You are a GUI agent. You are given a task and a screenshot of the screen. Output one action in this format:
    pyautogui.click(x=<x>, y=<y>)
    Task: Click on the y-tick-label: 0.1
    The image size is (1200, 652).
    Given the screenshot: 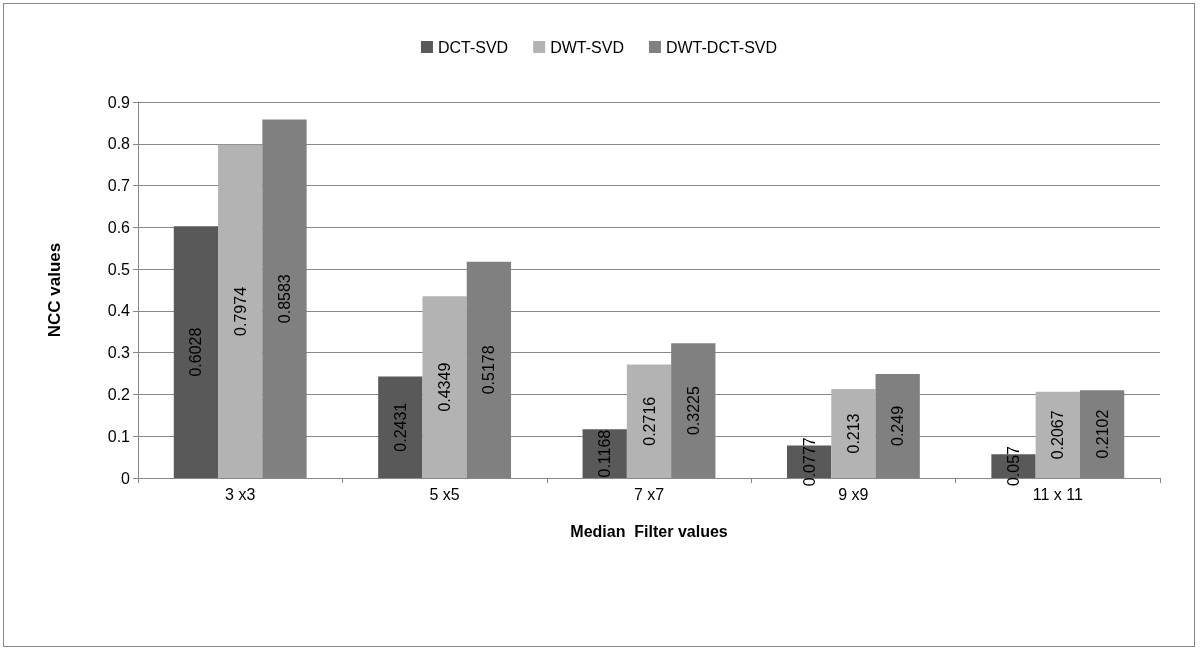 What is the action you would take?
    pyautogui.click(x=119, y=436)
    